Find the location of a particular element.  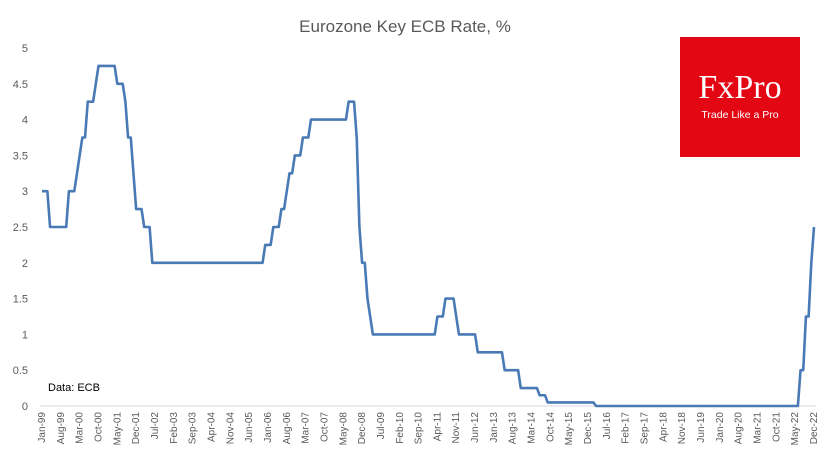

y-tick-label: 1 is located at coordinates (25, 335).